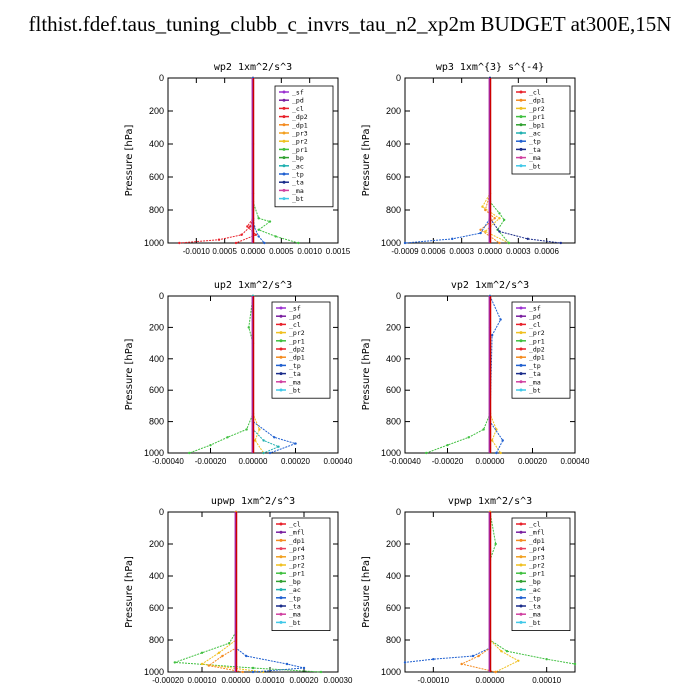 This screenshot has height=700, width=700. Describe the element at coordinates (232, 592) in the screenshot. I see `series-line-pr2` at that location.